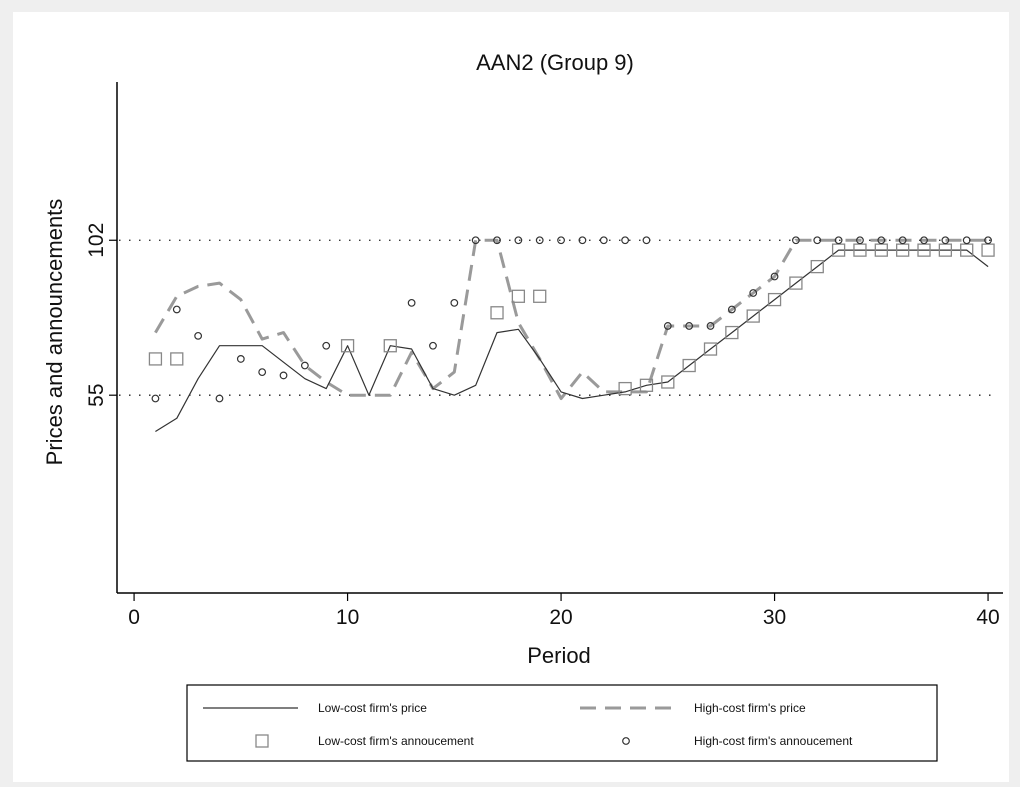 Image resolution: width=1020 pixels, height=787 pixels. Describe the element at coordinates (626, 741) in the screenshot. I see `legend-key-high-cost-announcement` at that location.